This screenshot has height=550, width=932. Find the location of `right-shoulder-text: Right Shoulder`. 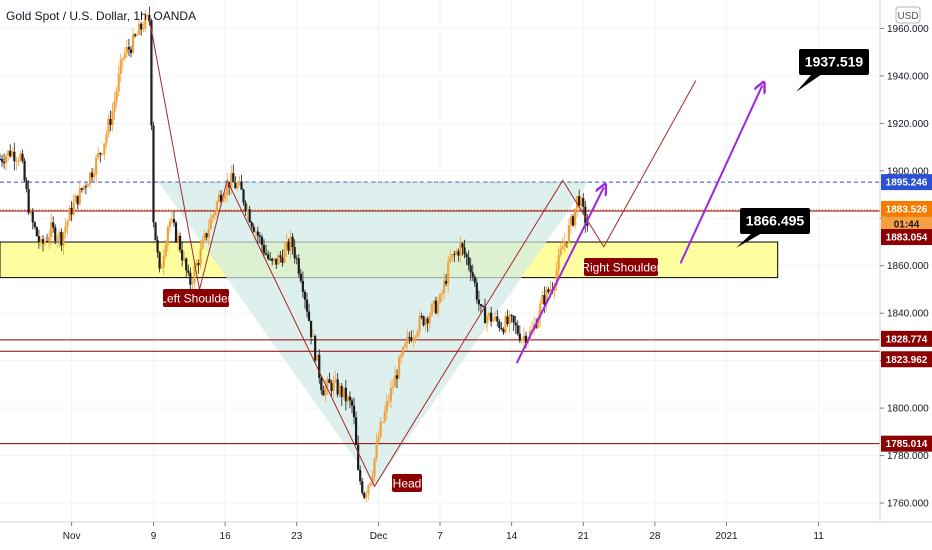

right-shoulder-text: Right Shoulder is located at coordinates (620, 268).